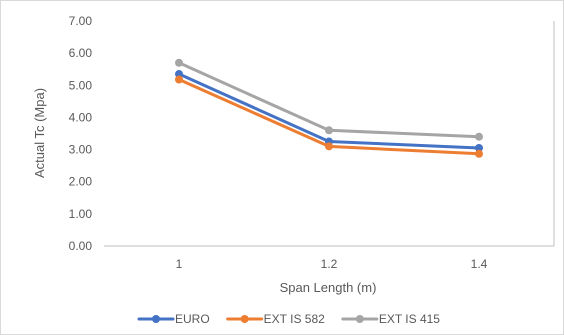 The image size is (564, 335). Describe the element at coordinates (39, 133) in the screenshot. I see `y-axis-title: Actual Tc (Mpa)` at that location.